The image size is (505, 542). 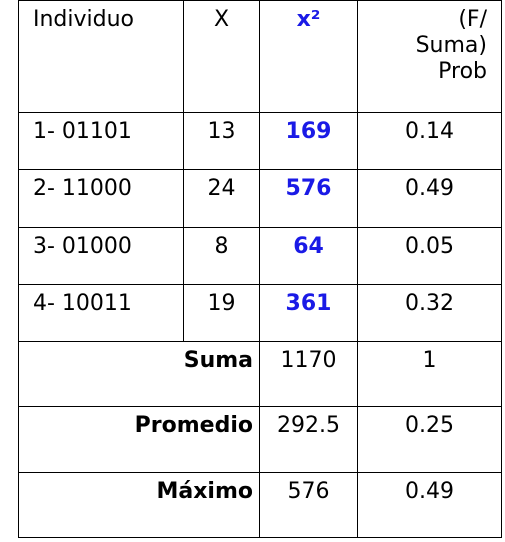 What do you see at coordinates (429, 374) in the screenshot?
I see `summary-prob: 1` at bounding box center [429, 374].